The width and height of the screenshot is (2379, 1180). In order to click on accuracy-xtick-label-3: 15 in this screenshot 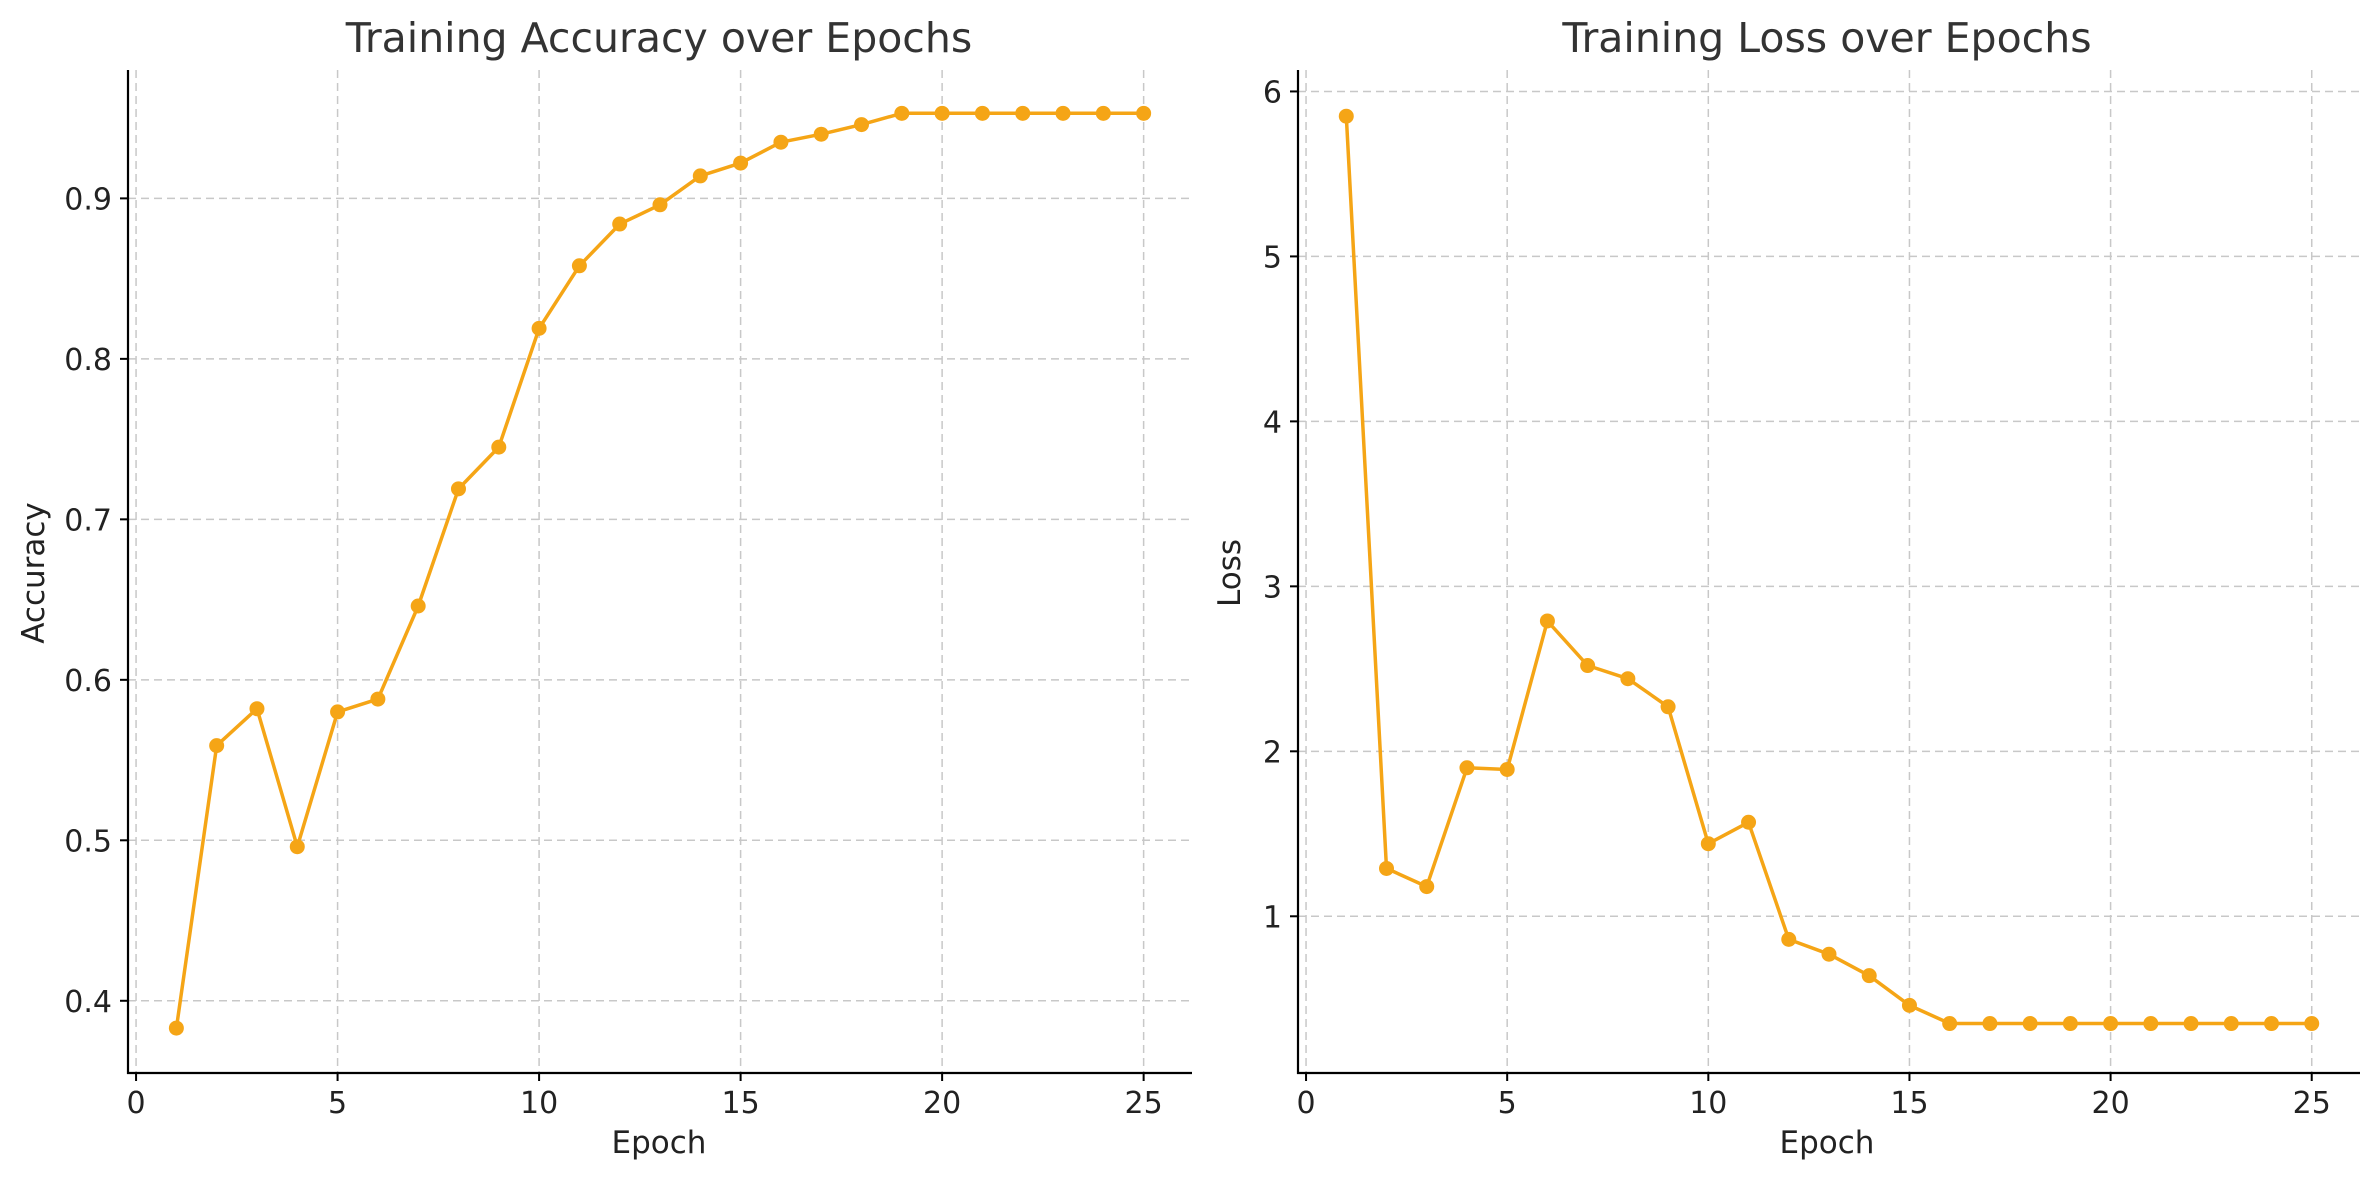, I will do `click(741, 1103)`.